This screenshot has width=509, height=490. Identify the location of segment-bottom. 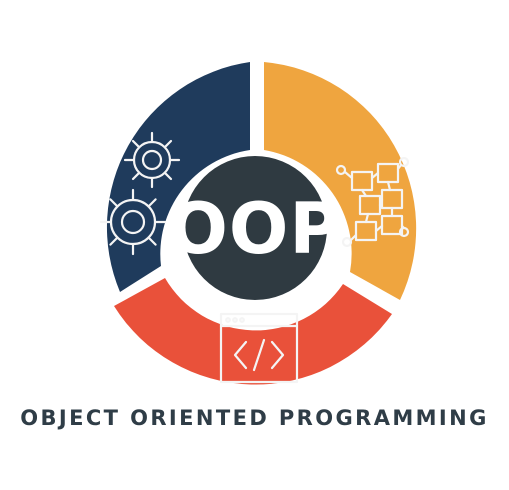
(253, 331).